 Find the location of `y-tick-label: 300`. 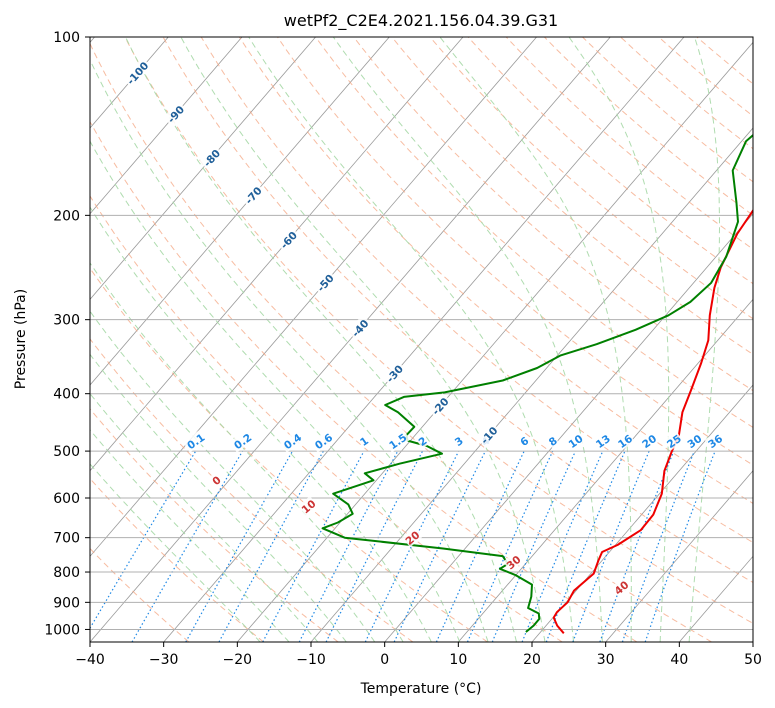

y-tick-label: 300 is located at coordinates (66, 321).